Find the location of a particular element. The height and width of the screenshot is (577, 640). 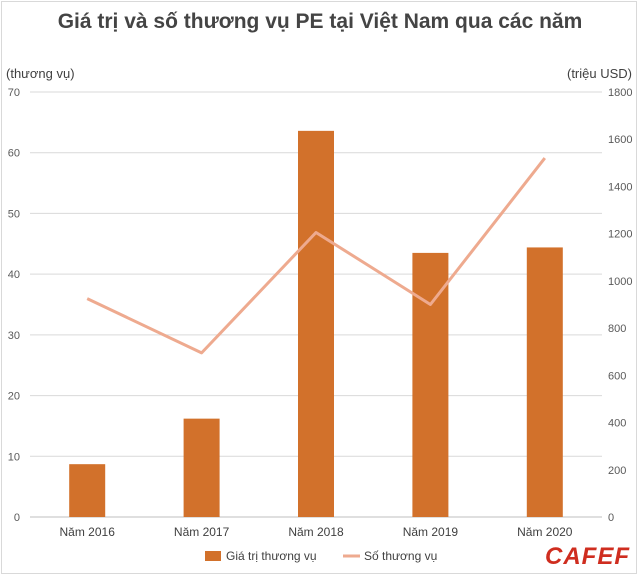

right-tick-label: 1800 is located at coordinates (620, 93).